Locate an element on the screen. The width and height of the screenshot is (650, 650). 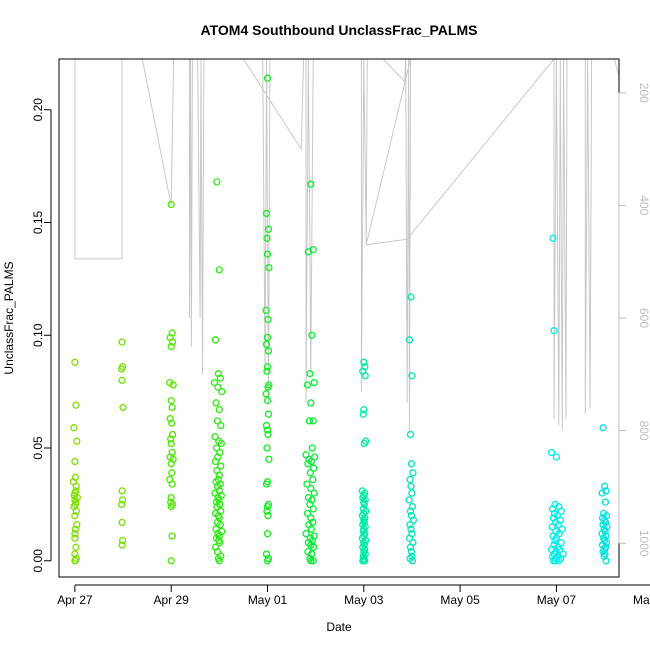
right-tick-label: 1000 is located at coordinates (643, 543).